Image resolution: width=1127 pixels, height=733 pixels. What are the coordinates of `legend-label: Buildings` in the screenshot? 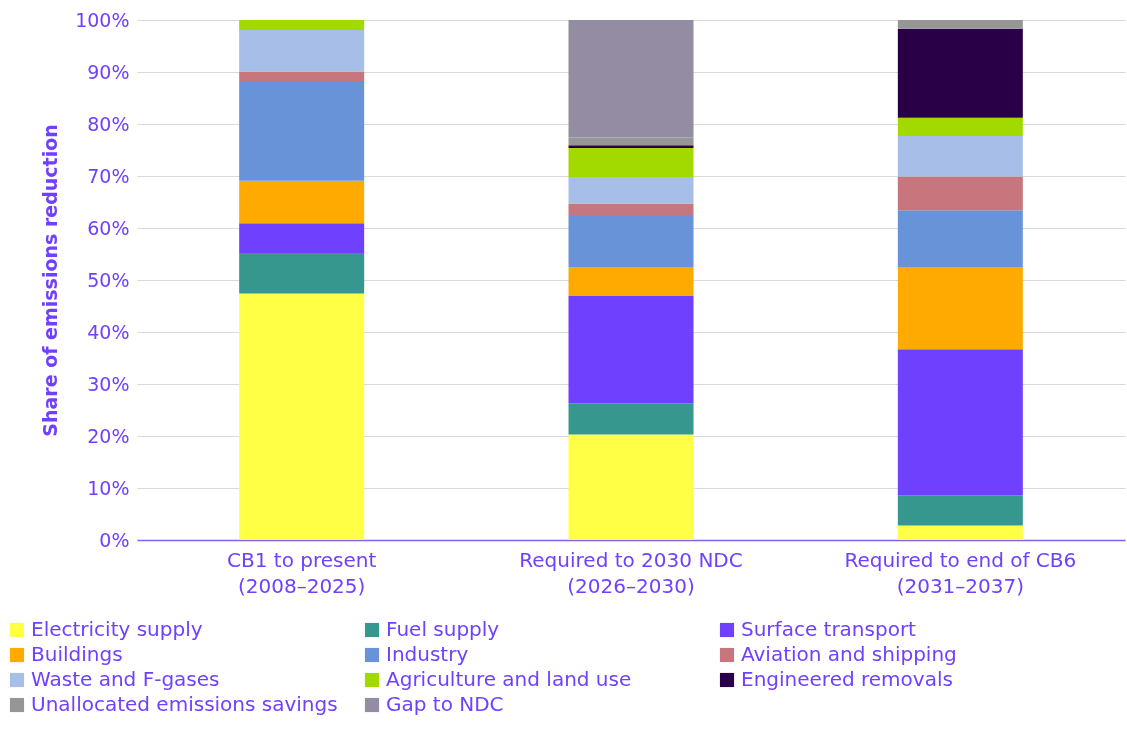 It's located at (77, 654).